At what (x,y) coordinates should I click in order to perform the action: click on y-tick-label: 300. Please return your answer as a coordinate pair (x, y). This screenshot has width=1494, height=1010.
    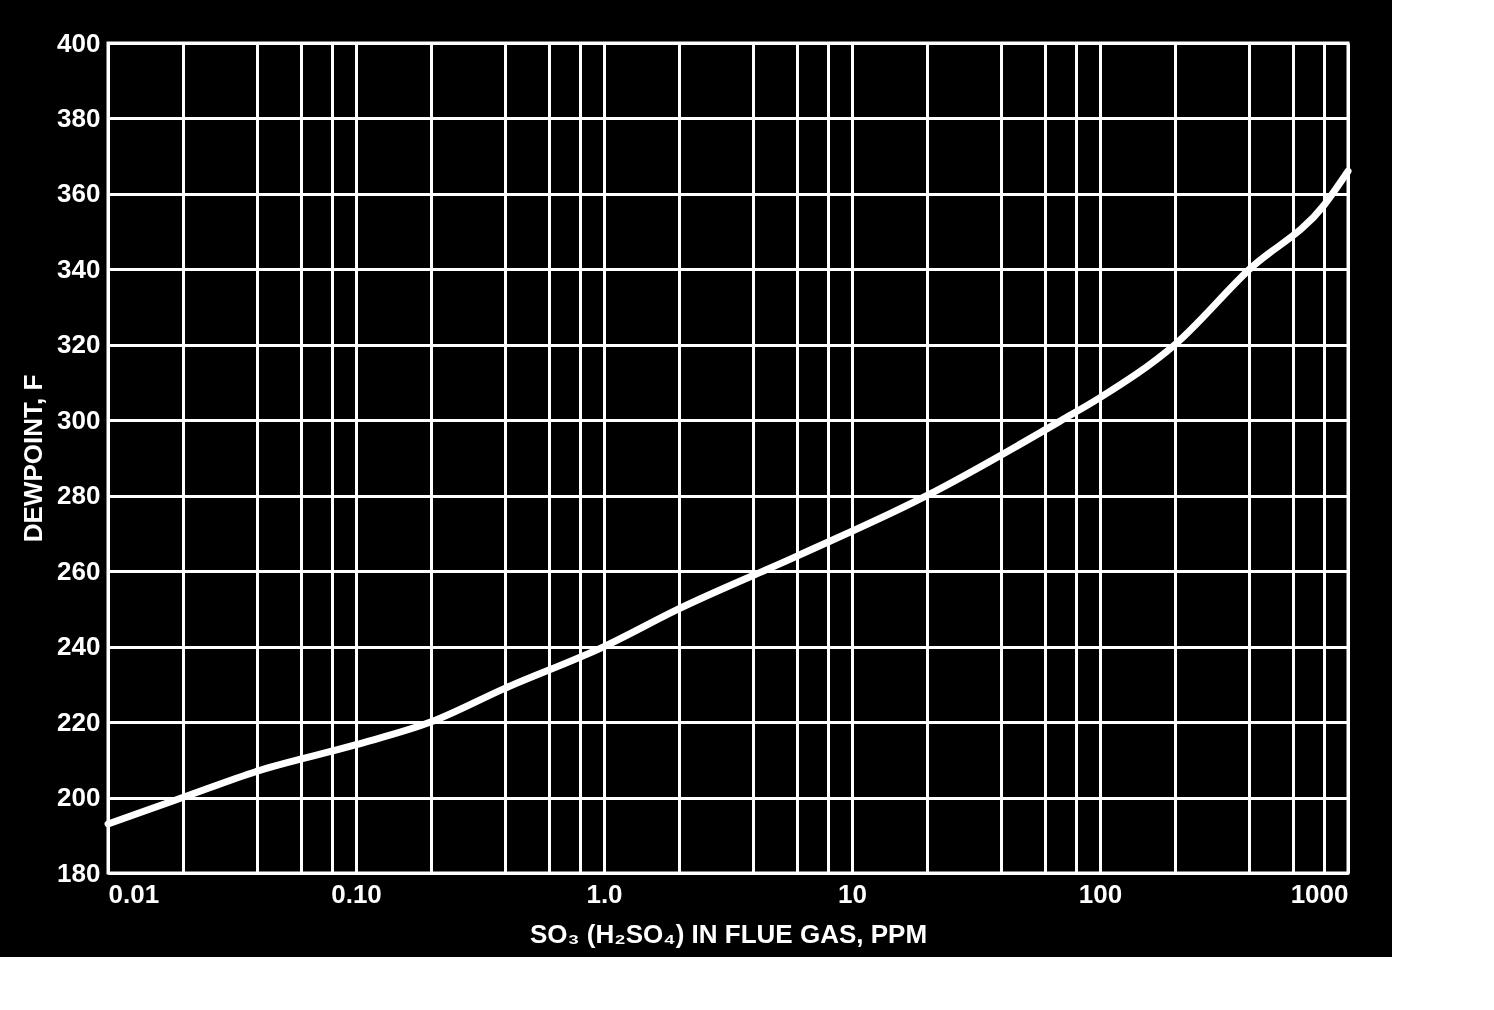
    Looking at the image, I should click on (79, 419).